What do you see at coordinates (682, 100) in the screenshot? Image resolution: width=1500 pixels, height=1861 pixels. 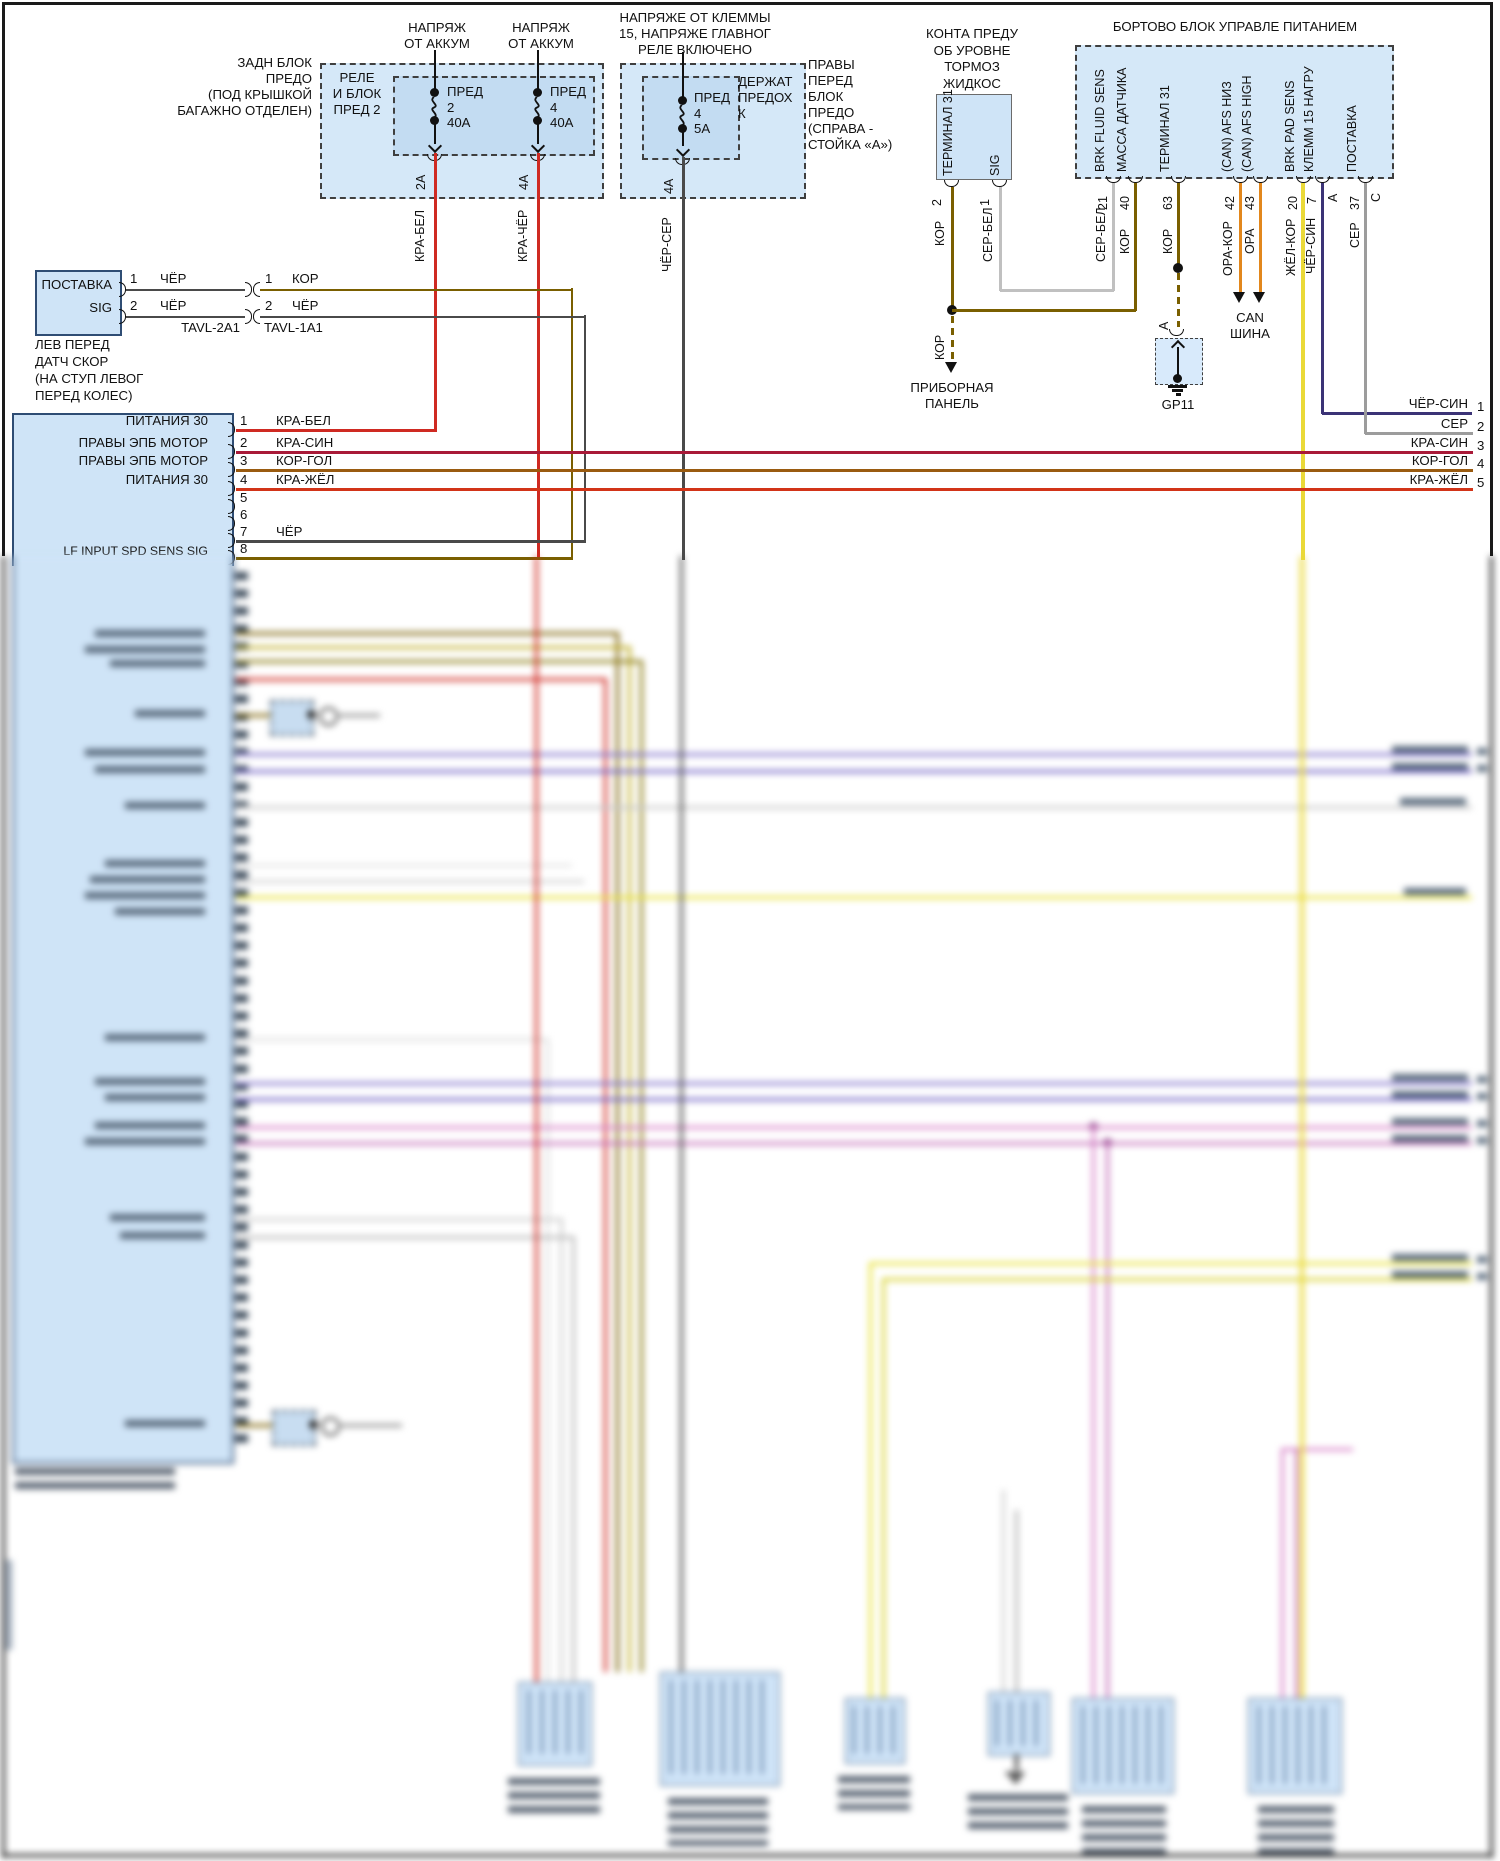 I see `fuse3-top-dot` at bounding box center [682, 100].